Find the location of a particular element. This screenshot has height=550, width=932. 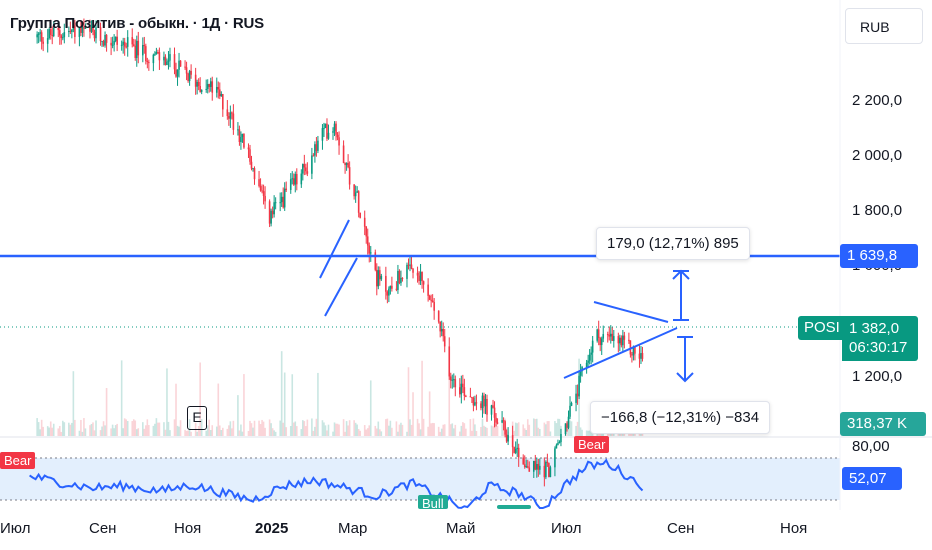

triangle-line-top is located at coordinates (631, 312).